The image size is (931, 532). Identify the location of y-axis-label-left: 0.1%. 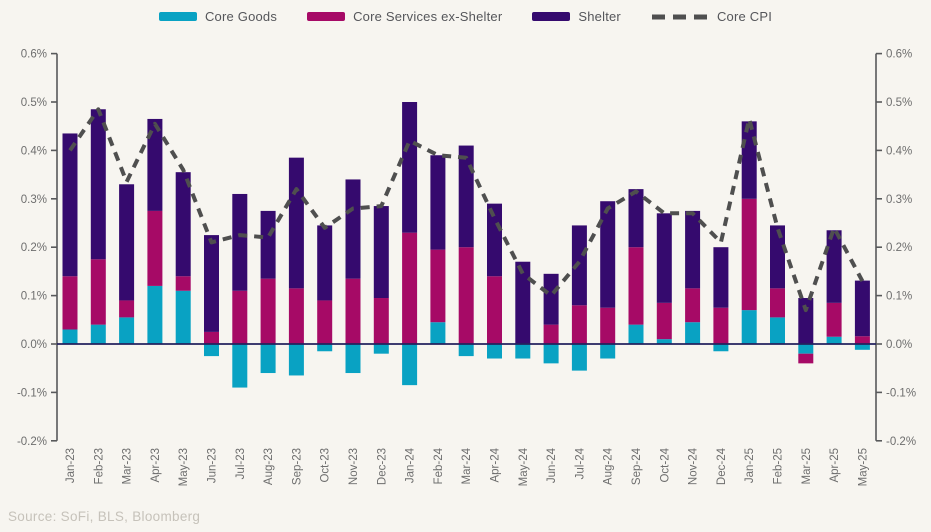
(34, 297).